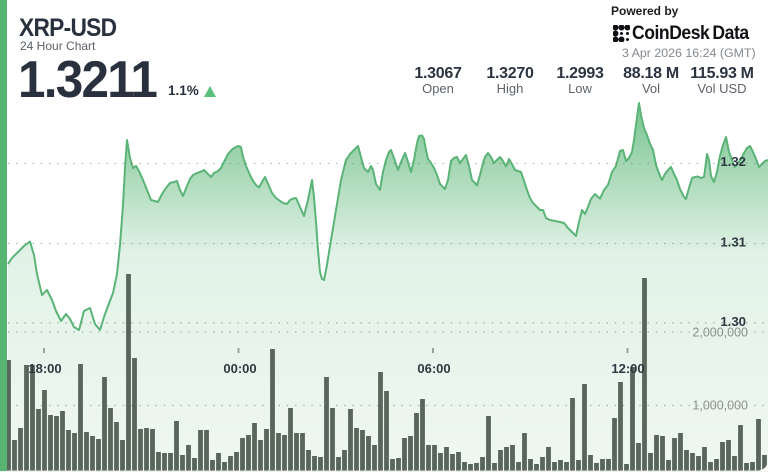 Image resolution: width=768 pixels, height=474 pixels. What do you see at coordinates (720, 406) in the screenshot?
I see `svg-text: 1,000,000` at bounding box center [720, 406].